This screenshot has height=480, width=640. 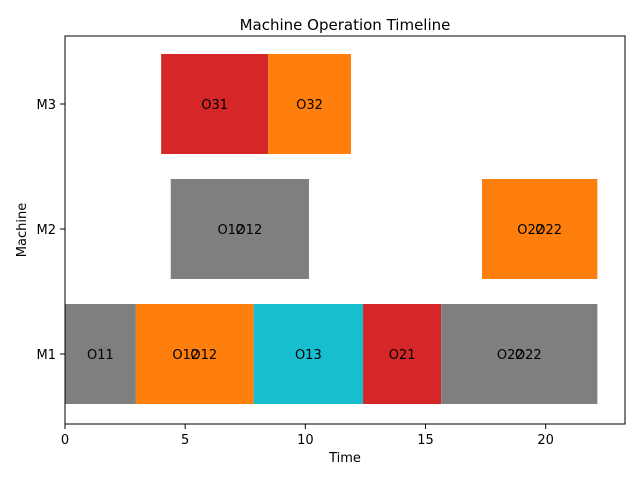 I want to click on y-tick-label: M1, so click(x=47, y=355).